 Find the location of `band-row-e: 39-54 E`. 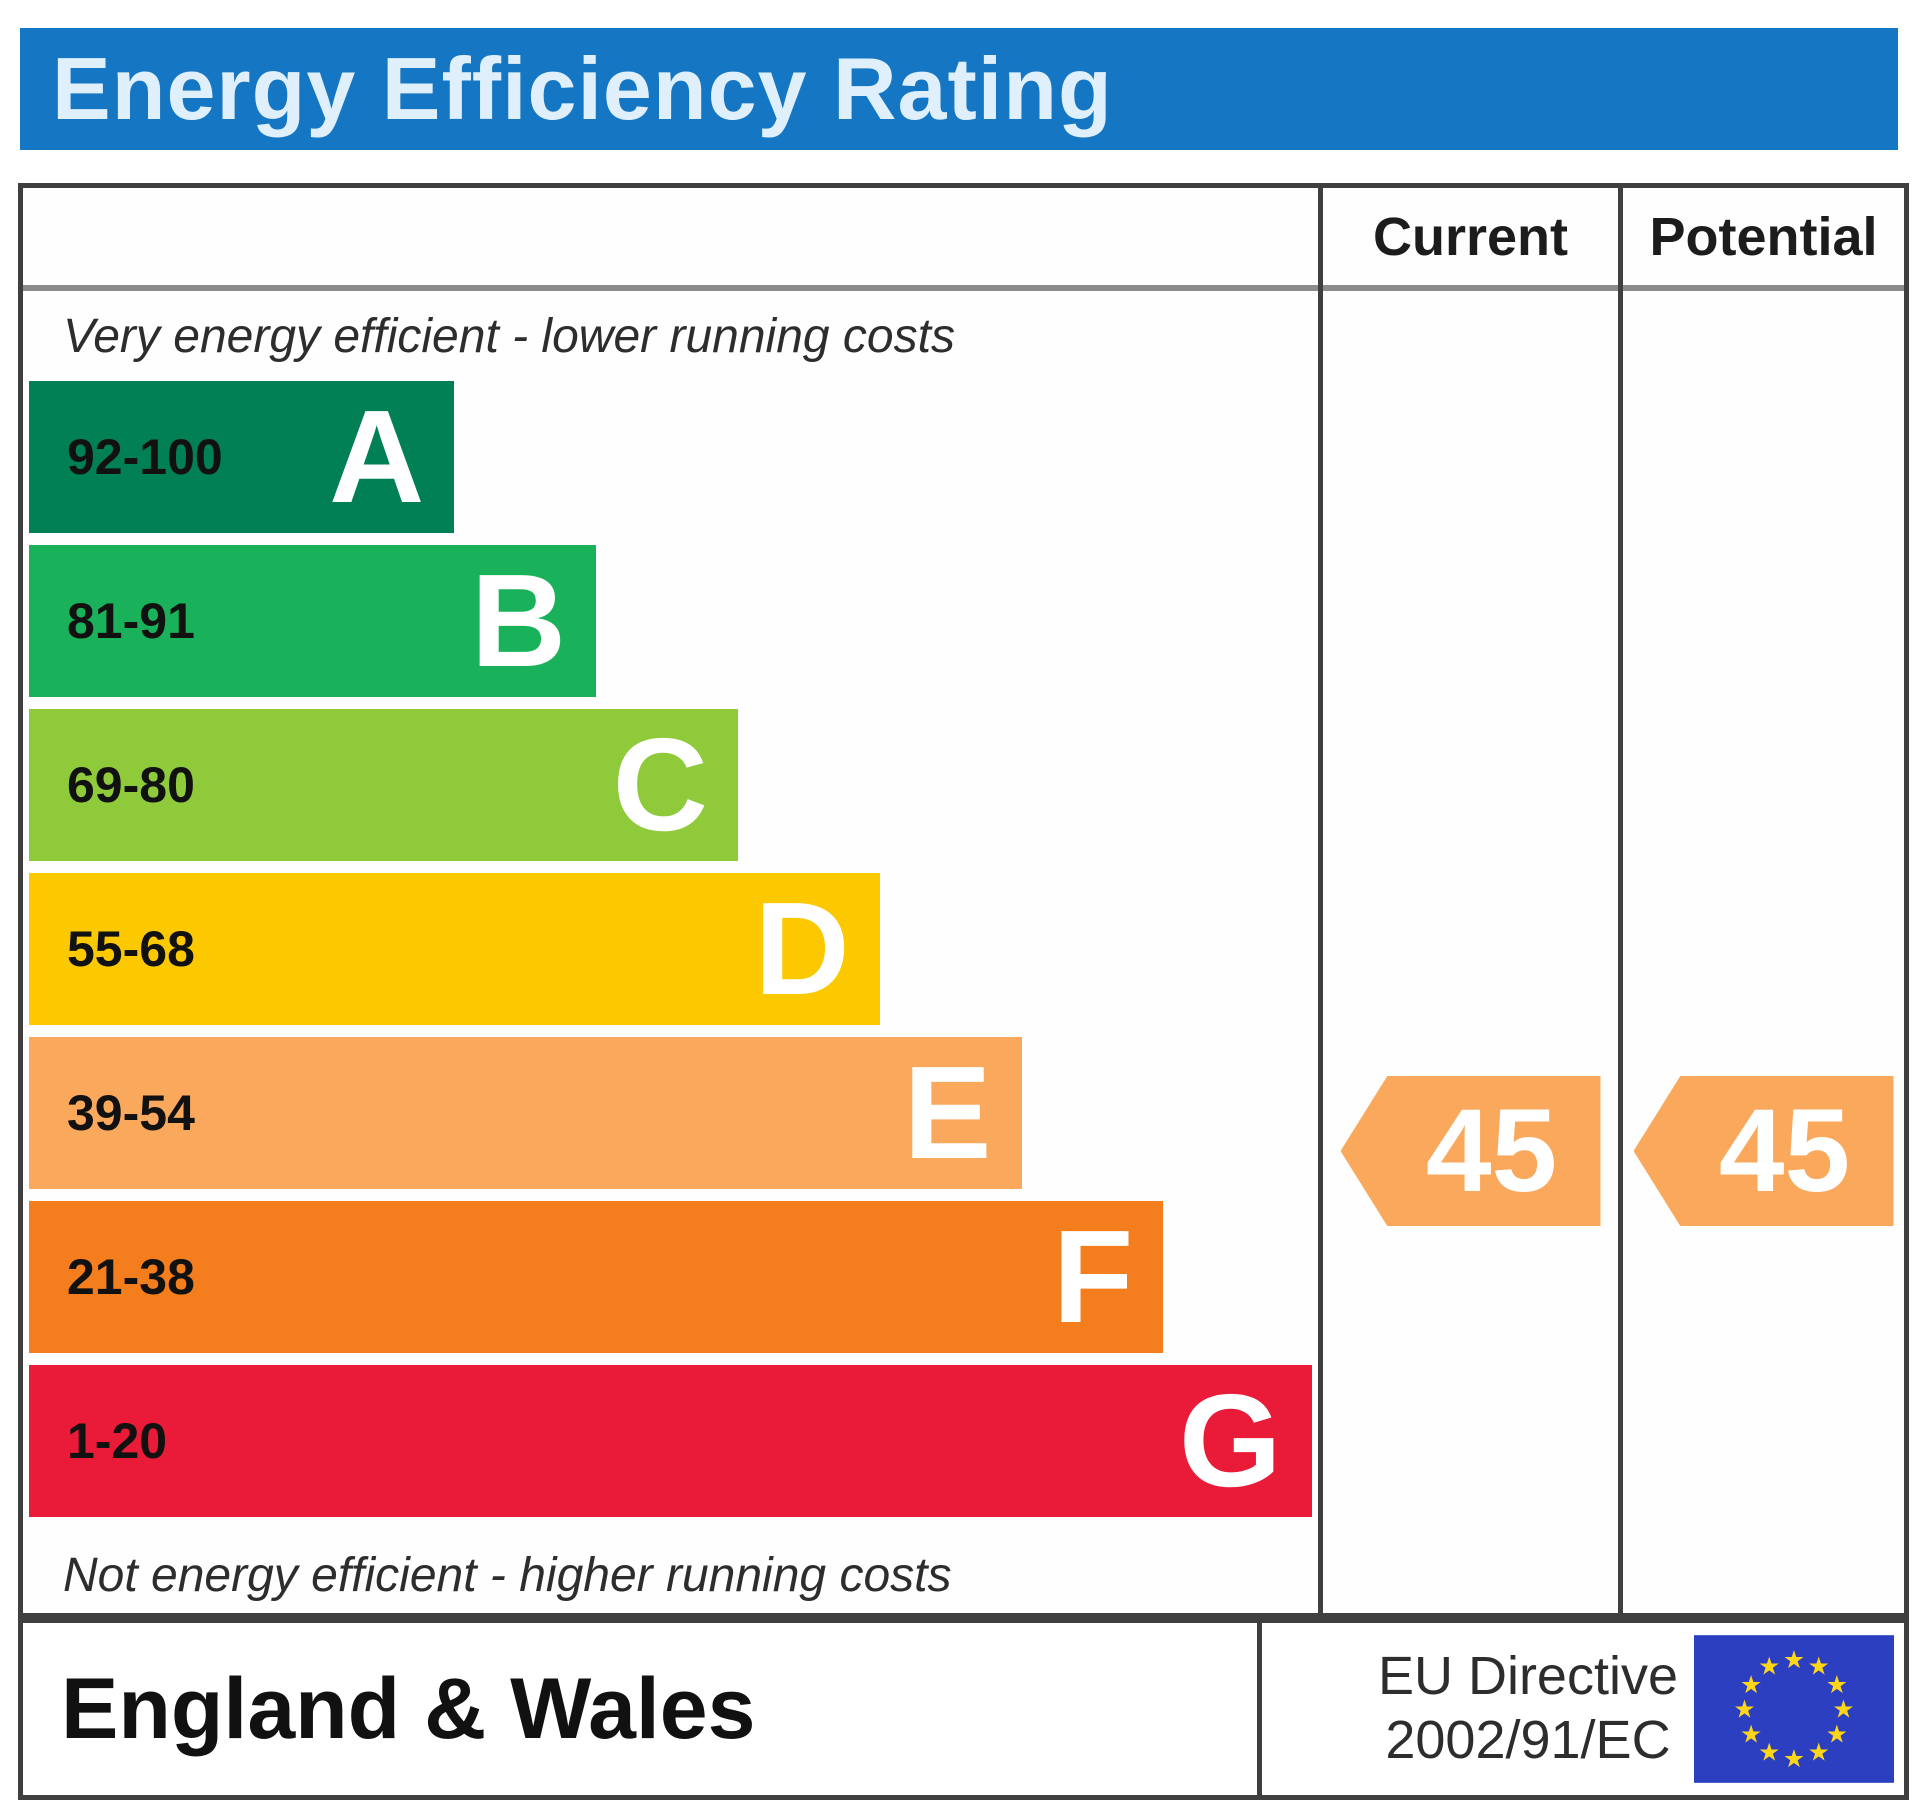

band-row-e: 39-54 E is located at coordinates (670, 1113).